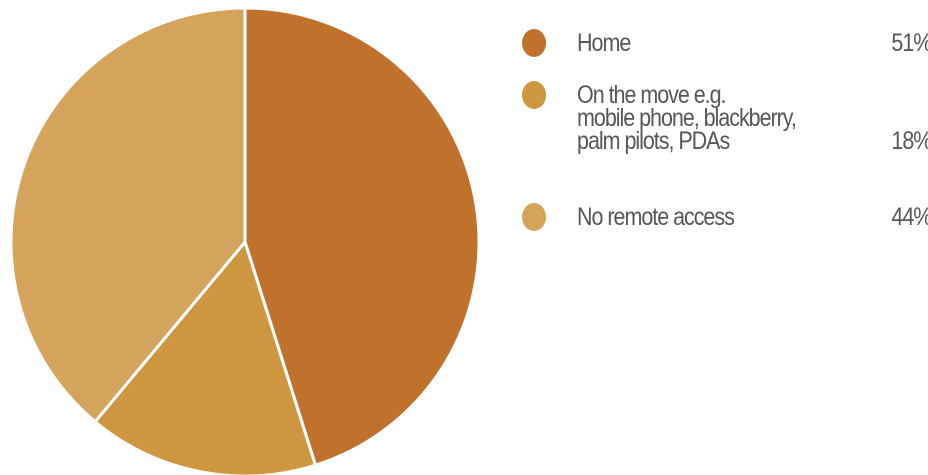  What do you see at coordinates (205, 357) in the screenshot?
I see `pie-slice-on-the-move` at bounding box center [205, 357].